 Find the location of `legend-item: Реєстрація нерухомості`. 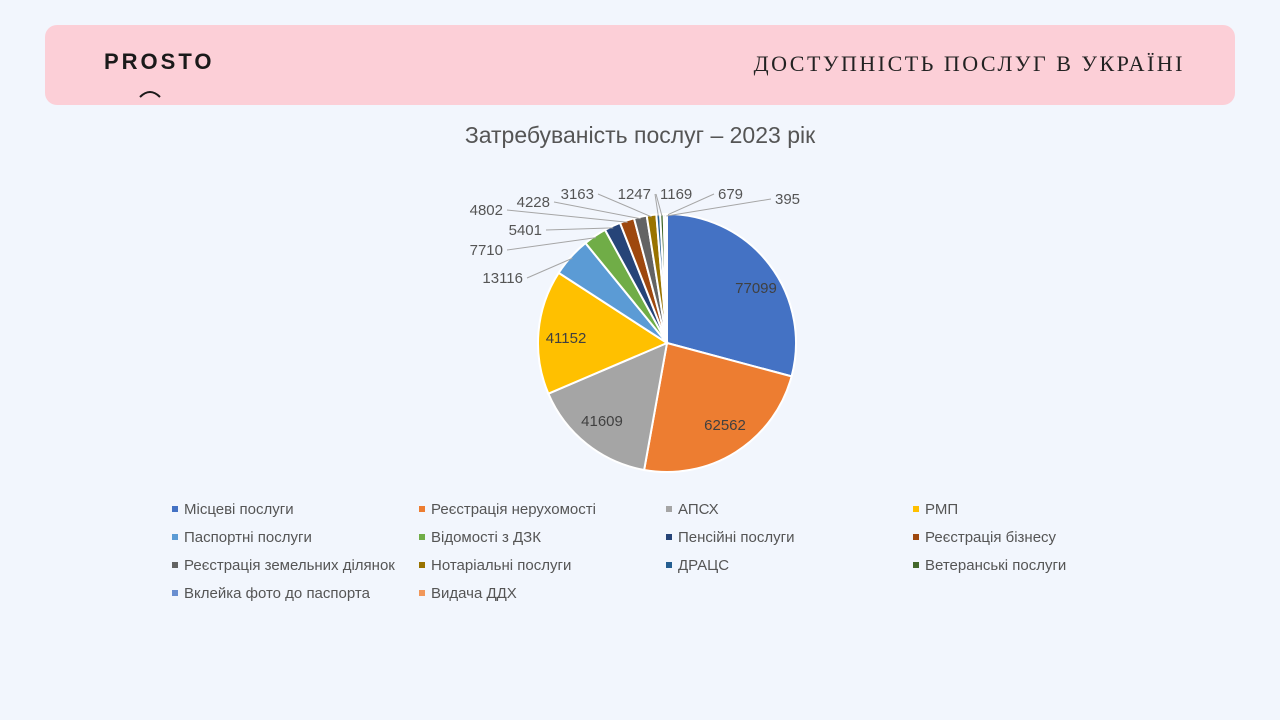

legend-item: Реєстрація нерухомості is located at coordinates (542, 509).